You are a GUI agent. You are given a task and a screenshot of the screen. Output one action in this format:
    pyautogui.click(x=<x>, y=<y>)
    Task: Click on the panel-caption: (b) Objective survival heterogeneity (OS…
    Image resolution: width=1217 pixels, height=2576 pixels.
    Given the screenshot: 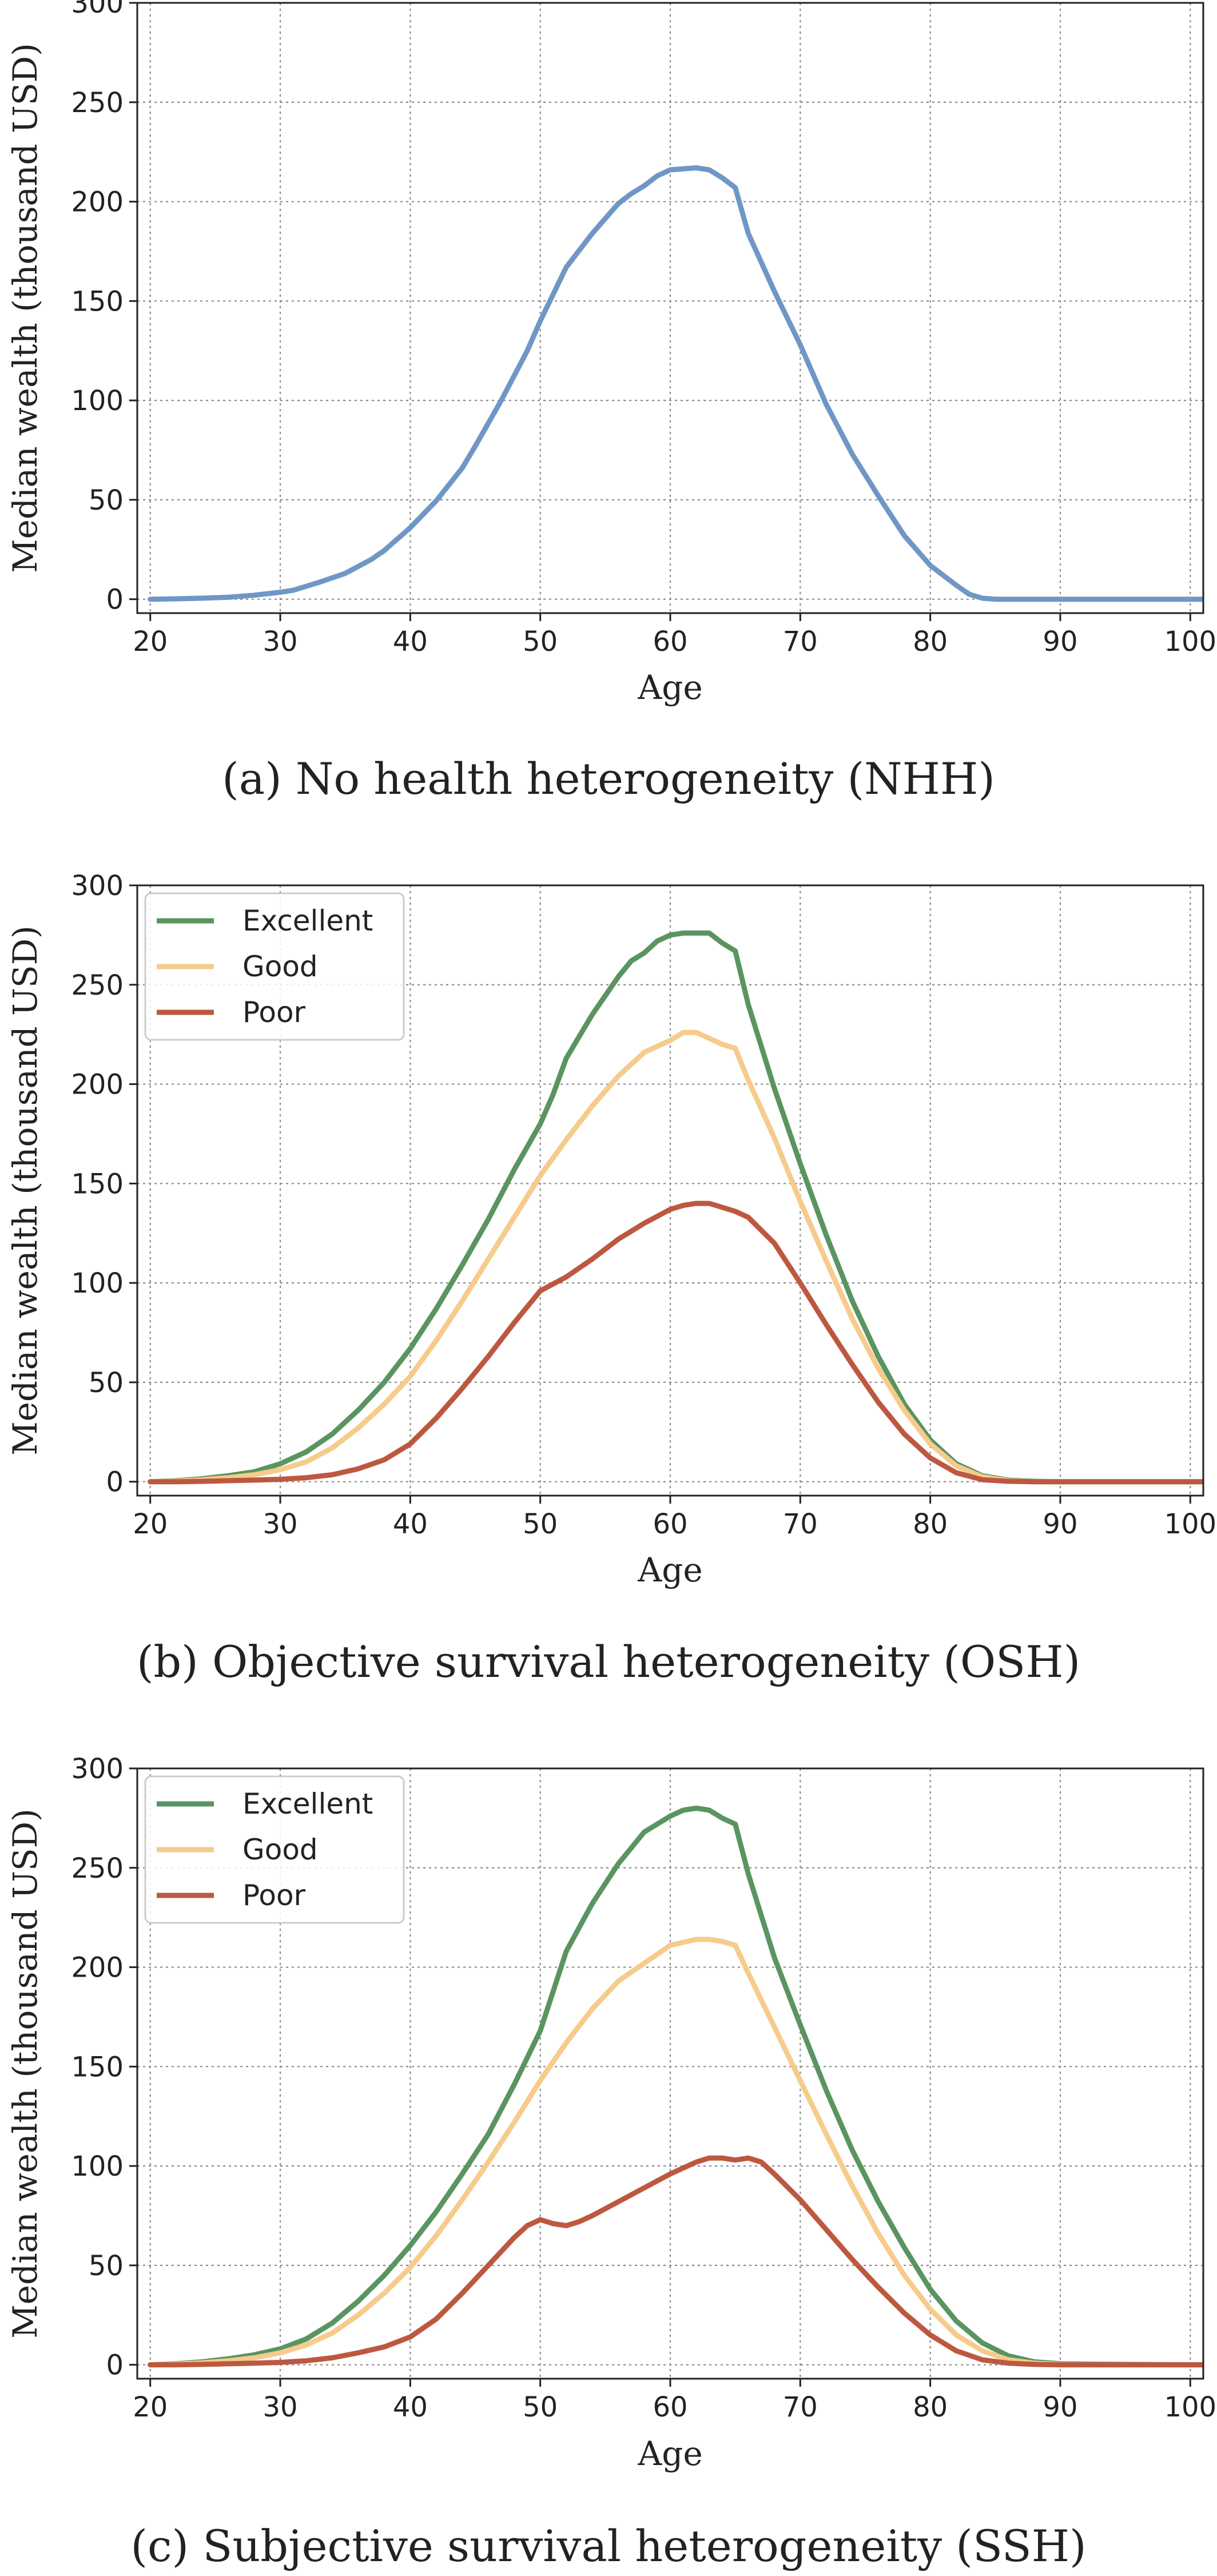 What is the action you would take?
    pyautogui.click(x=608, y=1662)
    